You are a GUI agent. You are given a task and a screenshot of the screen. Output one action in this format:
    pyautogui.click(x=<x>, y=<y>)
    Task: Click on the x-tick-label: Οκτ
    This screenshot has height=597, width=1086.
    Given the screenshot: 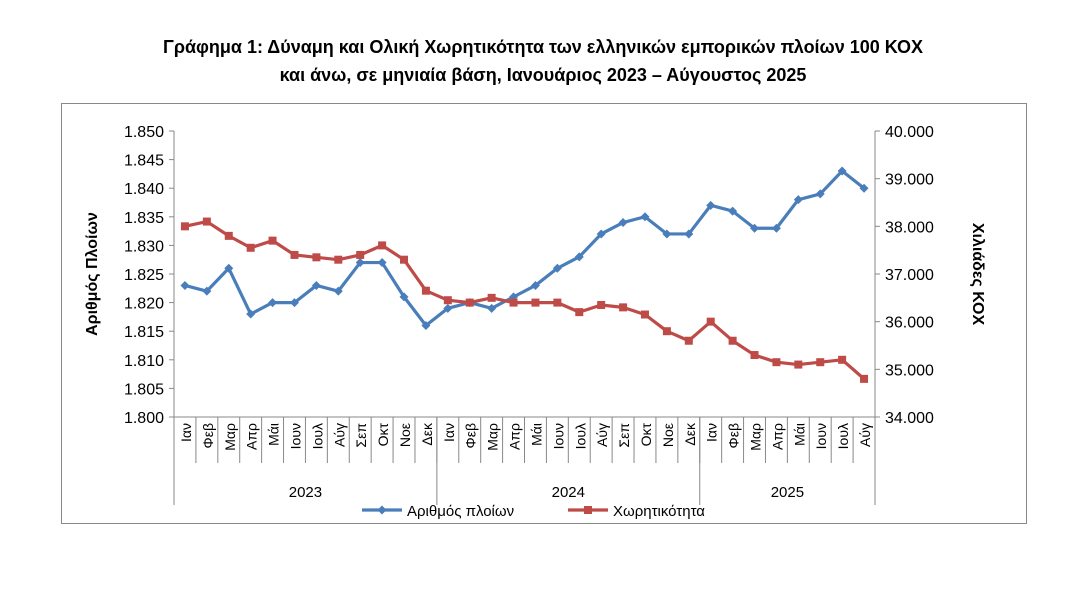 What is the action you would take?
    pyautogui.click(x=383, y=435)
    